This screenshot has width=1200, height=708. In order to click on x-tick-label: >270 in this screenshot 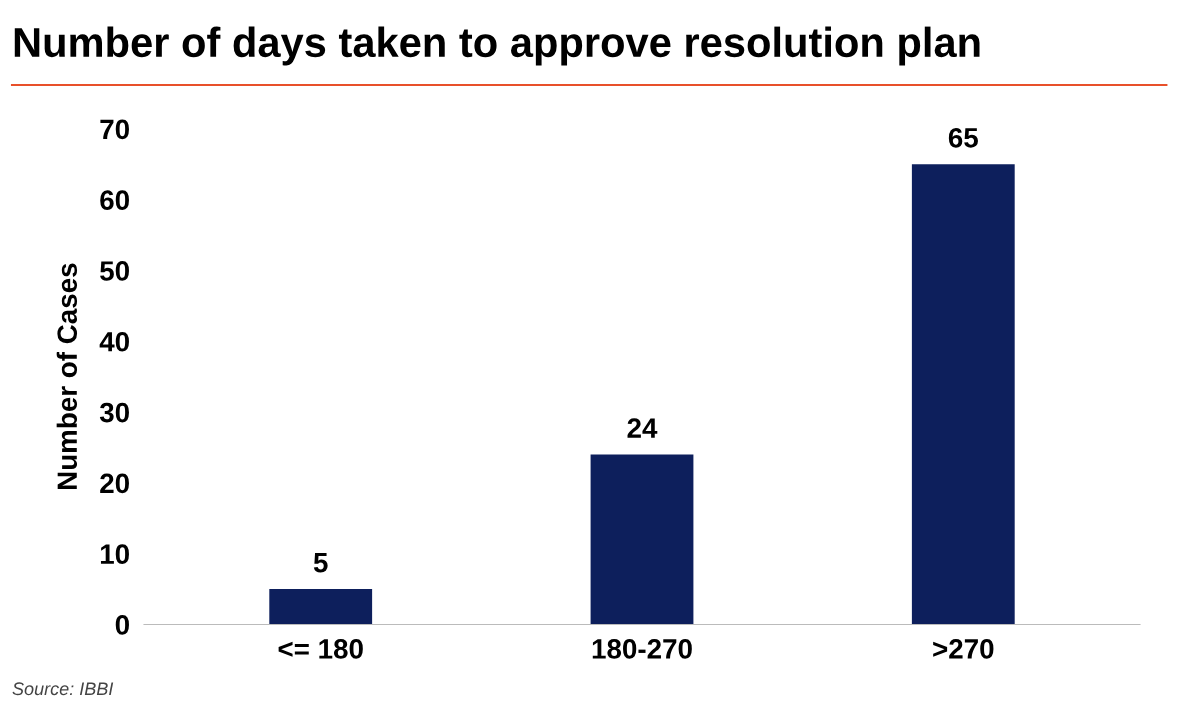, I will do `click(963, 649)`.